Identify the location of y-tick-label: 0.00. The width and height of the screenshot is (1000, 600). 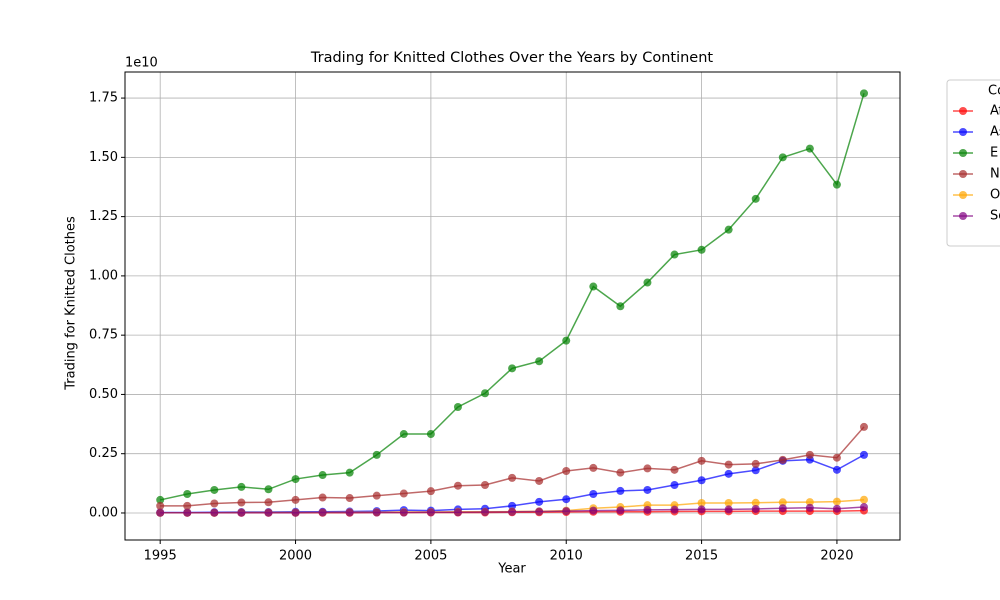
(103, 512).